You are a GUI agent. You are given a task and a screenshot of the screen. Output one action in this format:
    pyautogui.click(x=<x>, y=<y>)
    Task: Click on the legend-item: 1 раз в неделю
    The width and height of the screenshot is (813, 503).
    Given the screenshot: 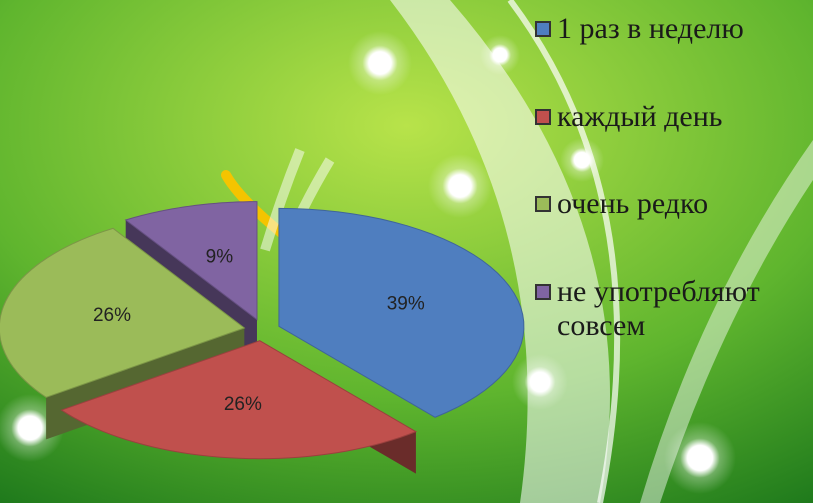 What is the action you would take?
    pyautogui.click(x=670, y=29)
    